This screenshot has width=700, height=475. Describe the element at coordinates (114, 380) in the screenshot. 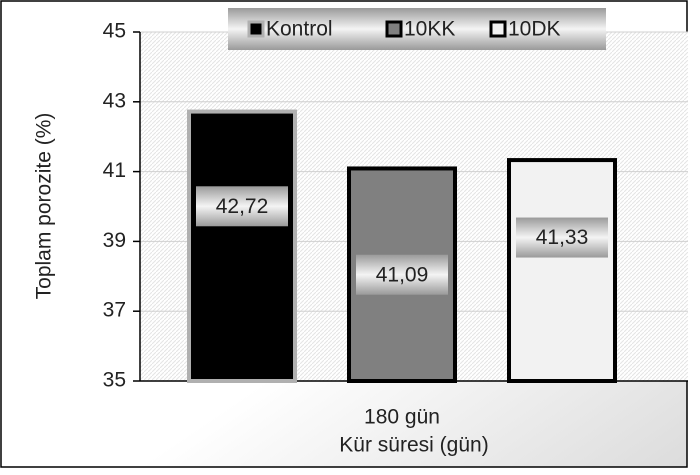

I see `y-tick-label: 35` at that location.